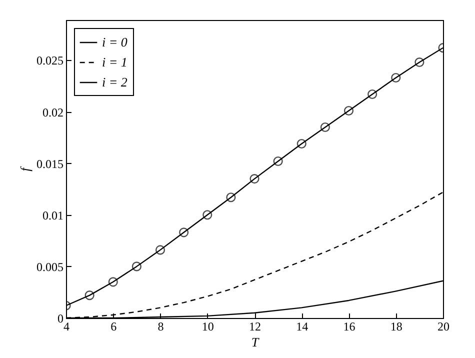 Image resolution: width=475 pixels, height=358 pixels. I want to click on y-axis-title: f, so click(25, 168).